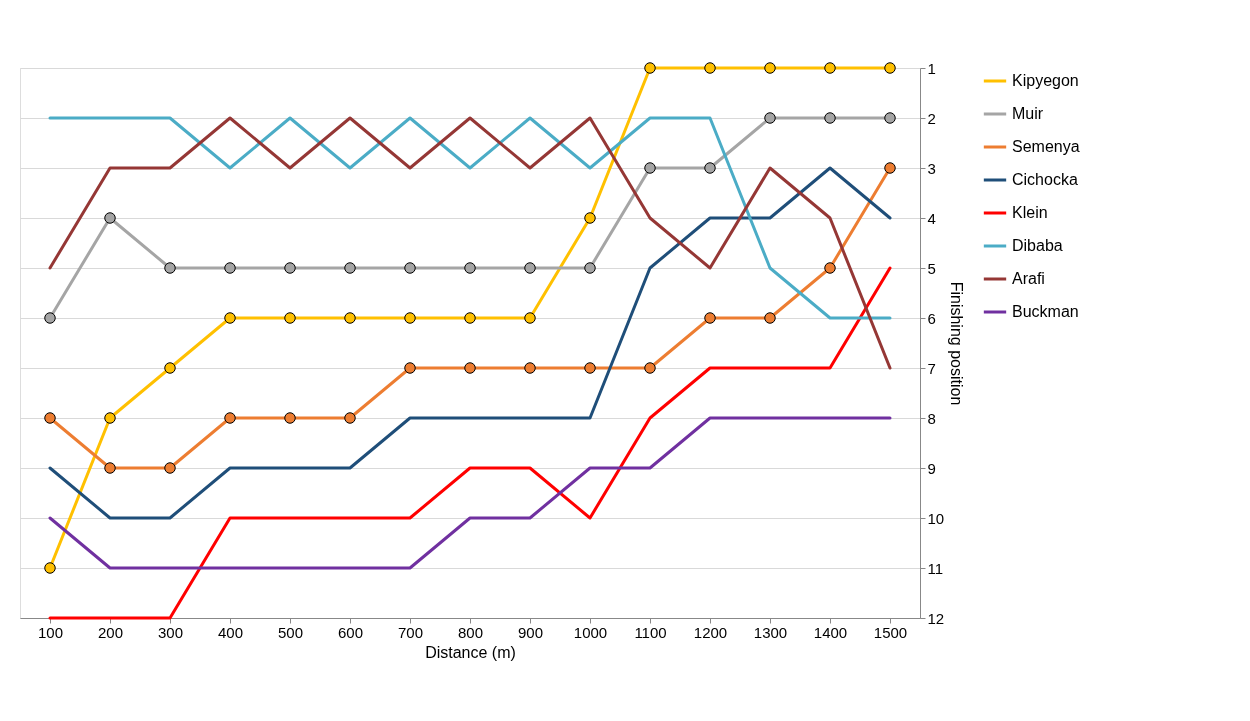 The height and width of the screenshot is (721, 1250). Describe the element at coordinates (931, 118) in the screenshot. I see `y-tick-label: 2` at that location.